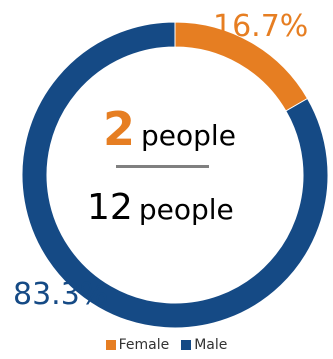  I want to click on chart-legend: Female Male, so click(166, 345).